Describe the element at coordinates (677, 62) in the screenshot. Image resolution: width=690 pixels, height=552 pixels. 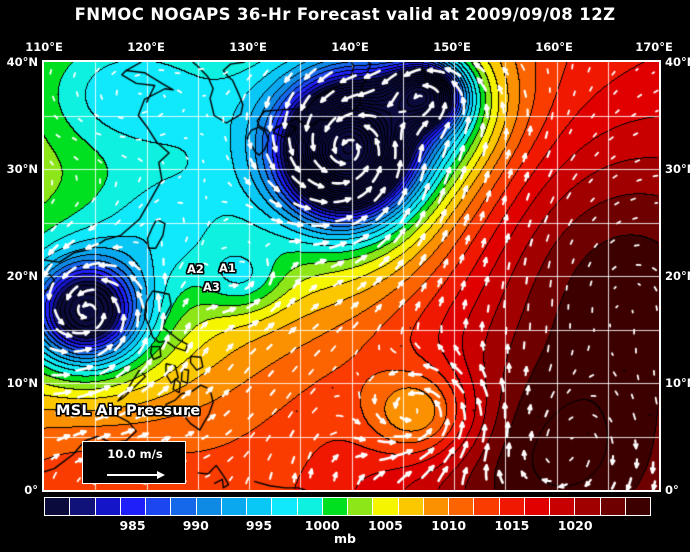
I see `lat-tick-right-40n: 40°N` at that location.